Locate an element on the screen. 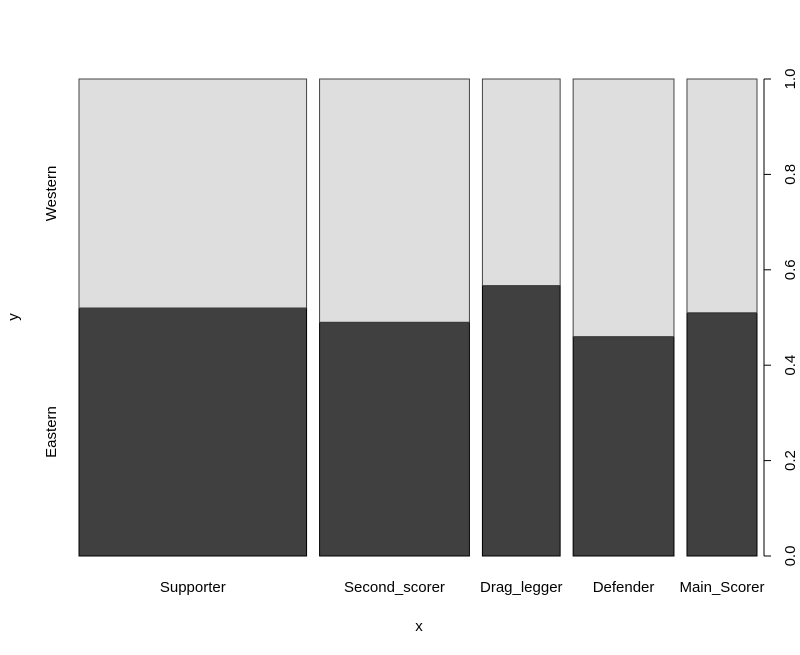  right-axis-tick-label: 0.2 is located at coordinates (790, 460).